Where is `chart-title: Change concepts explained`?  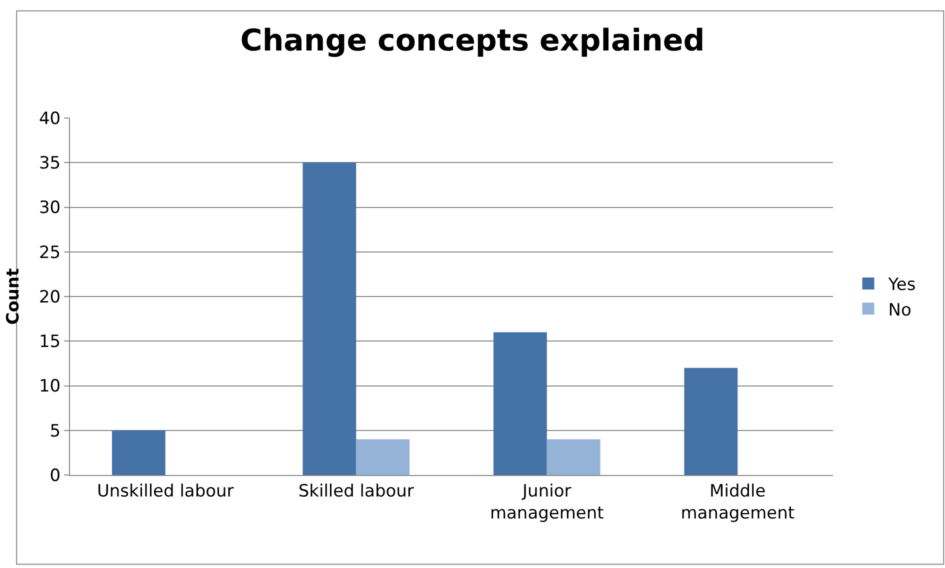
chart-title: Change concepts explained is located at coordinates (472, 40).